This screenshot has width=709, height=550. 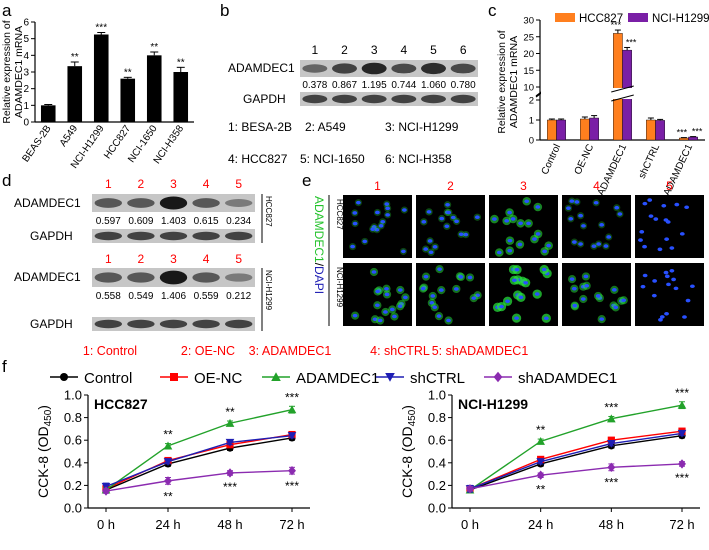 What do you see at coordinates (238, 221) in the screenshot?
I see `quantification-value: 0.234` at bounding box center [238, 221].